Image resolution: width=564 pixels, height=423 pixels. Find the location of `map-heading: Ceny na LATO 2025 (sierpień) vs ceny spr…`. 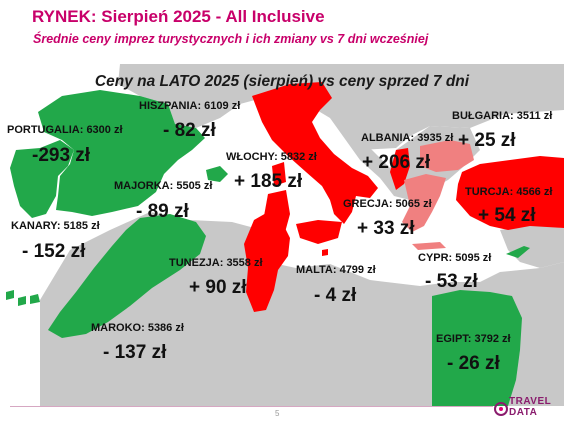

map-heading: Ceny na LATO 2025 (sierpień) vs ceny spr… is located at coordinates (282, 81).